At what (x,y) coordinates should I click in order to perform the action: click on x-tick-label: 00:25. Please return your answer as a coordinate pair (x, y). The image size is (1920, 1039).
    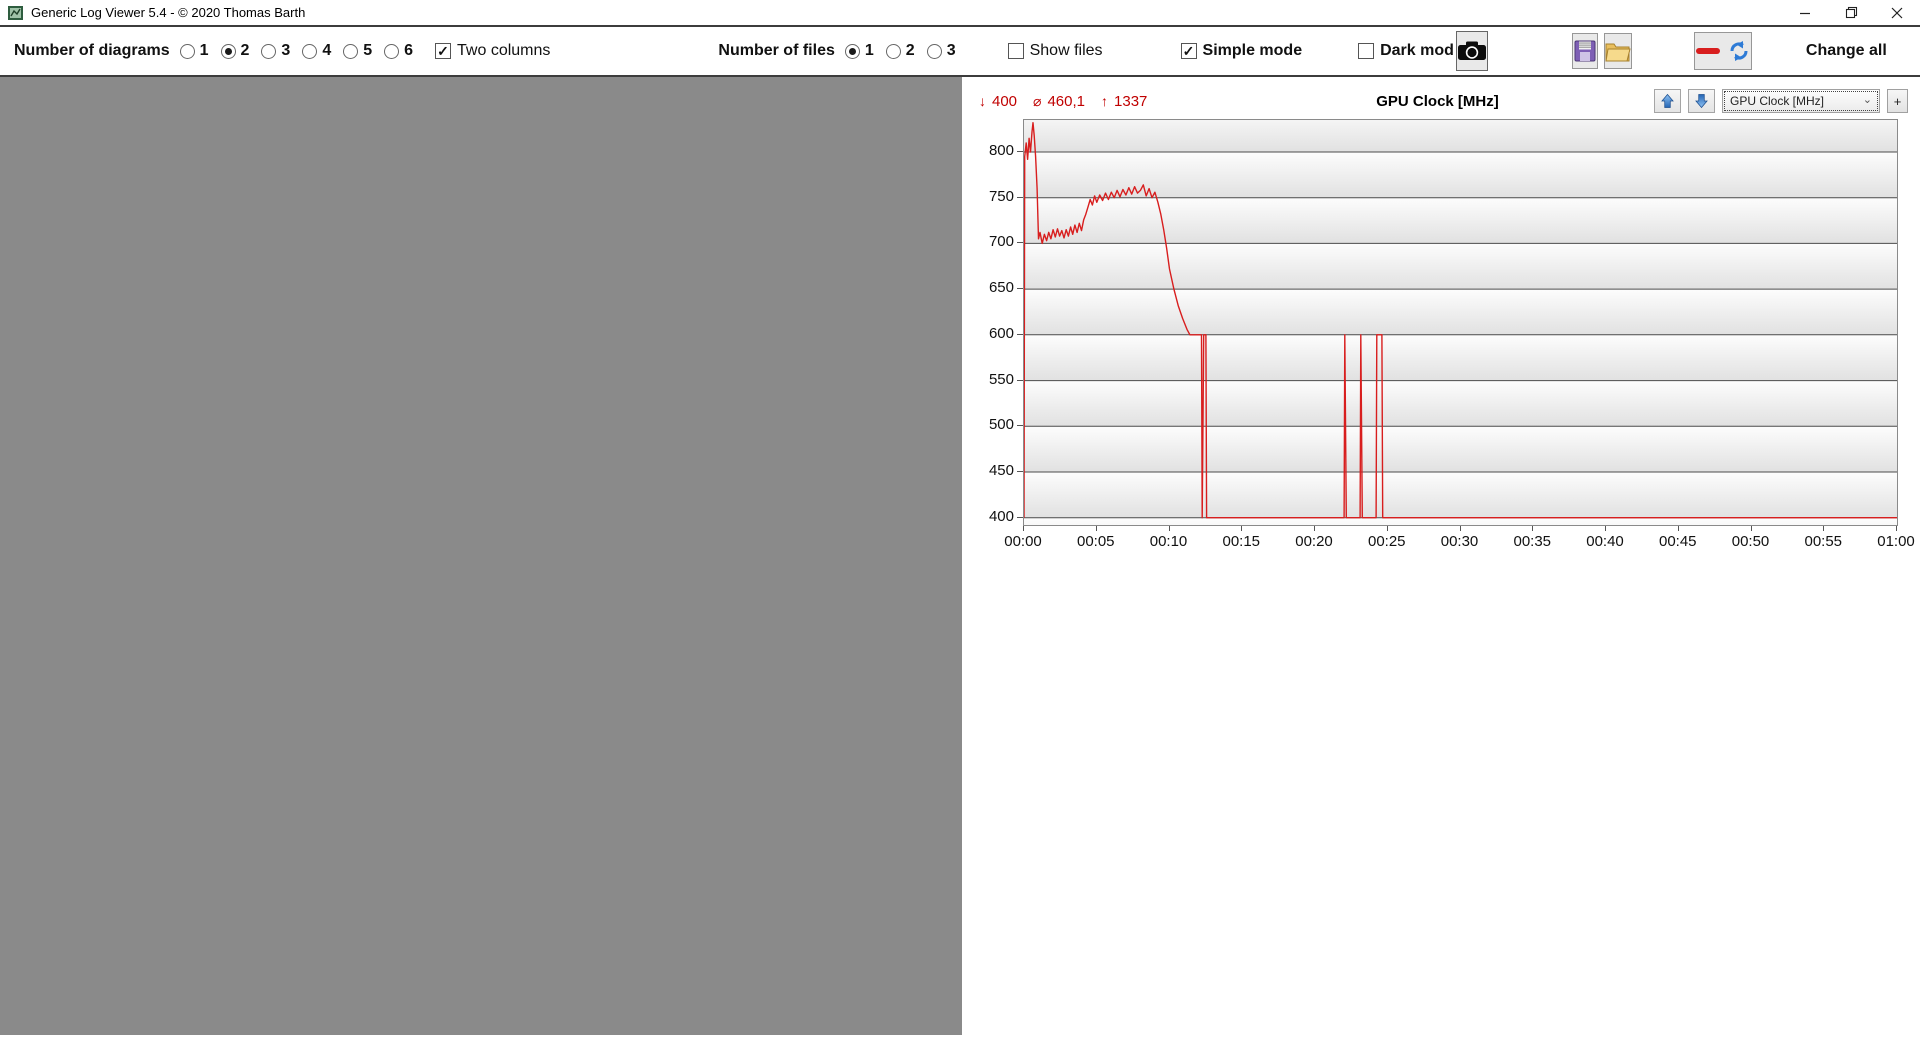
    Looking at the image, I should click on (1386, 541).